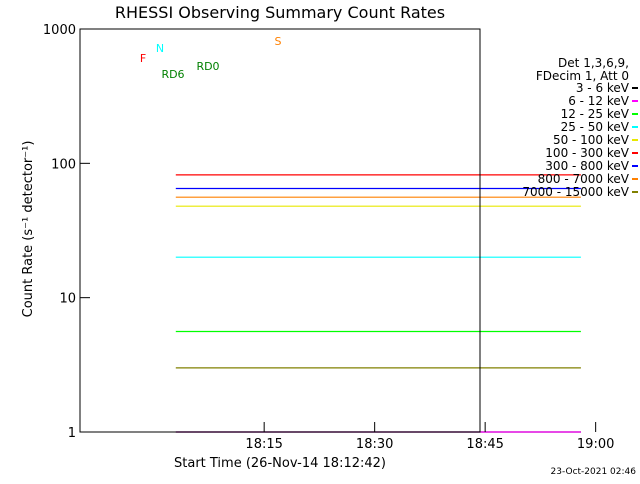 Image resolution: width=640 pixels, height=484 pixels. What do you see at coordinates (280, 12) in the screenshot?
I see `chart-title: RHESSI Observing Summary Count Rates` at bounding box center [280, 12].